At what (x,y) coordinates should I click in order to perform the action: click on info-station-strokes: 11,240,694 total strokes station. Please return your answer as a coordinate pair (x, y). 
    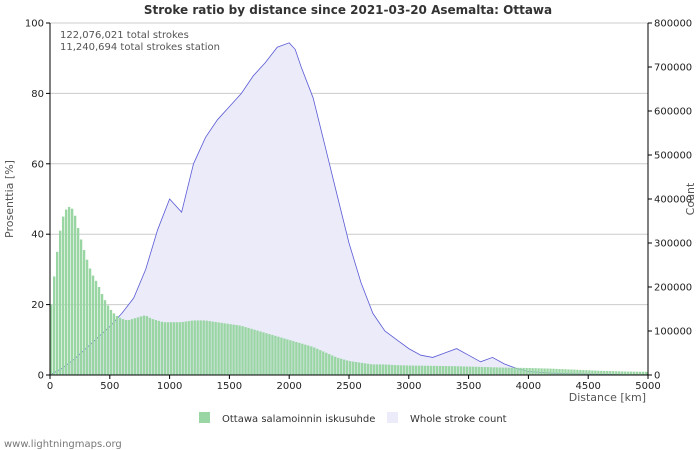
    Looking at the image, I should click on (140, 47).